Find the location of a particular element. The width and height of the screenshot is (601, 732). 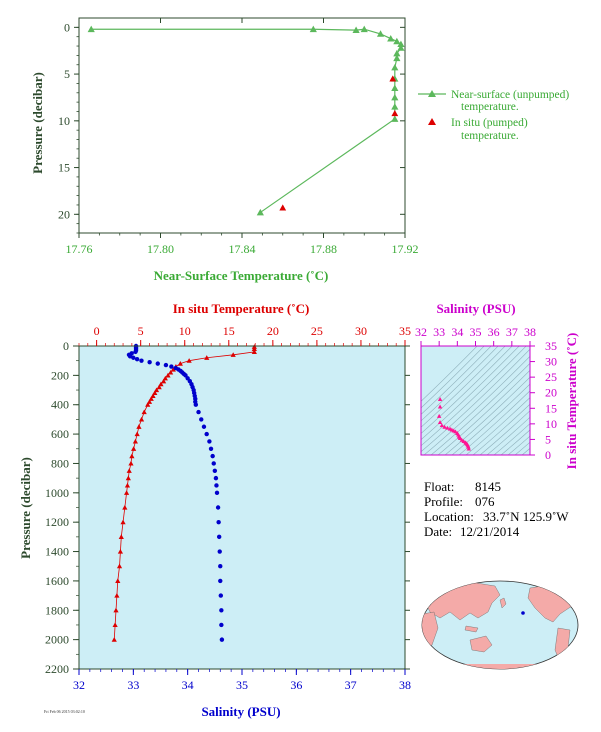

top-x-axis-label: Near-Surface Temperature (˚C) is located at coordinates (241, 275).